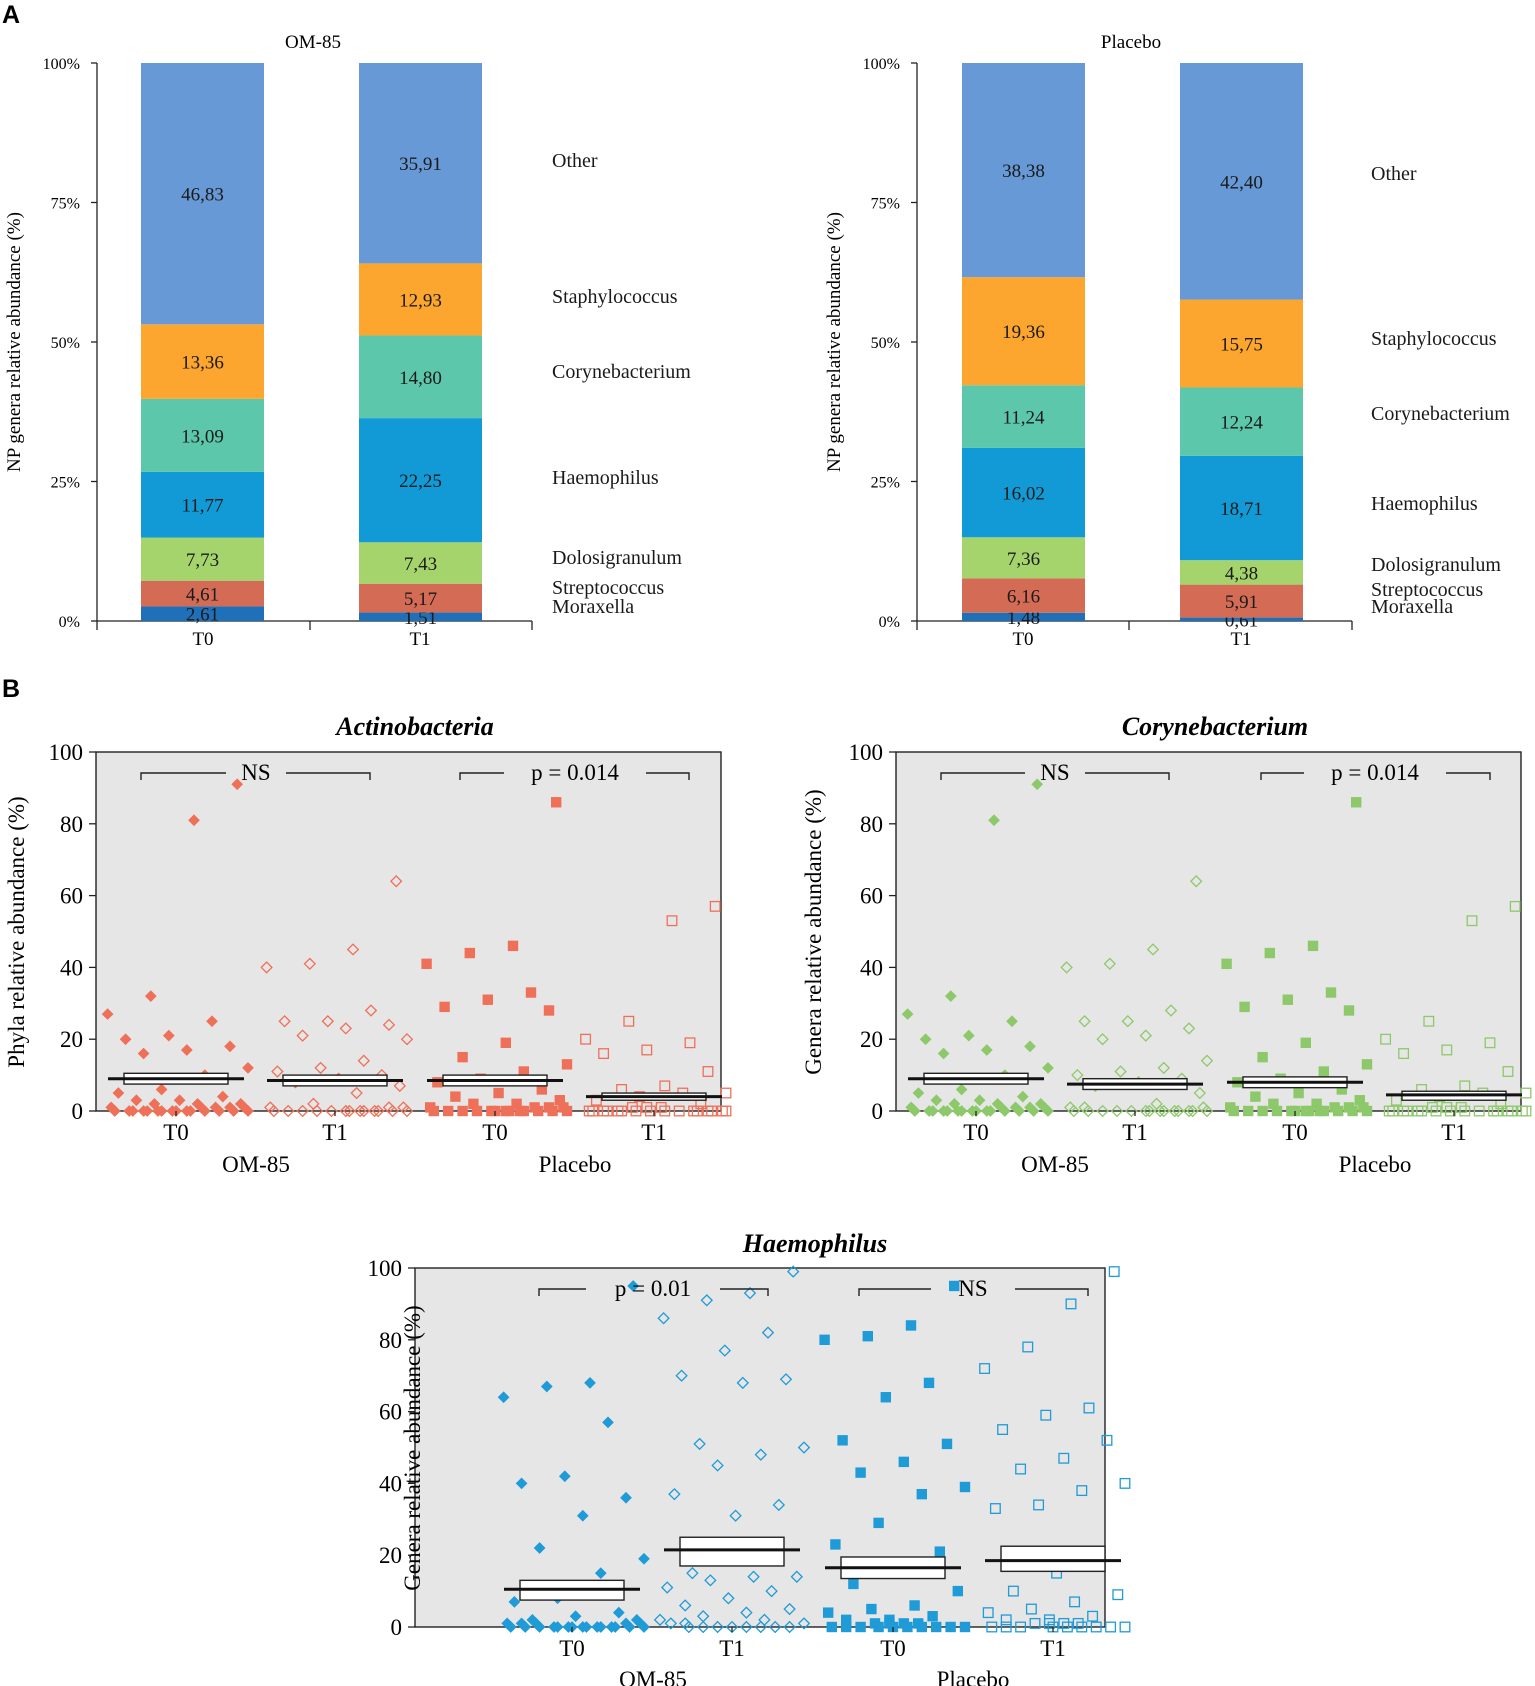 The width and height of the screenshot is (1535, 1686). I want to click on chart-title: OM-85, so click(313, 42).